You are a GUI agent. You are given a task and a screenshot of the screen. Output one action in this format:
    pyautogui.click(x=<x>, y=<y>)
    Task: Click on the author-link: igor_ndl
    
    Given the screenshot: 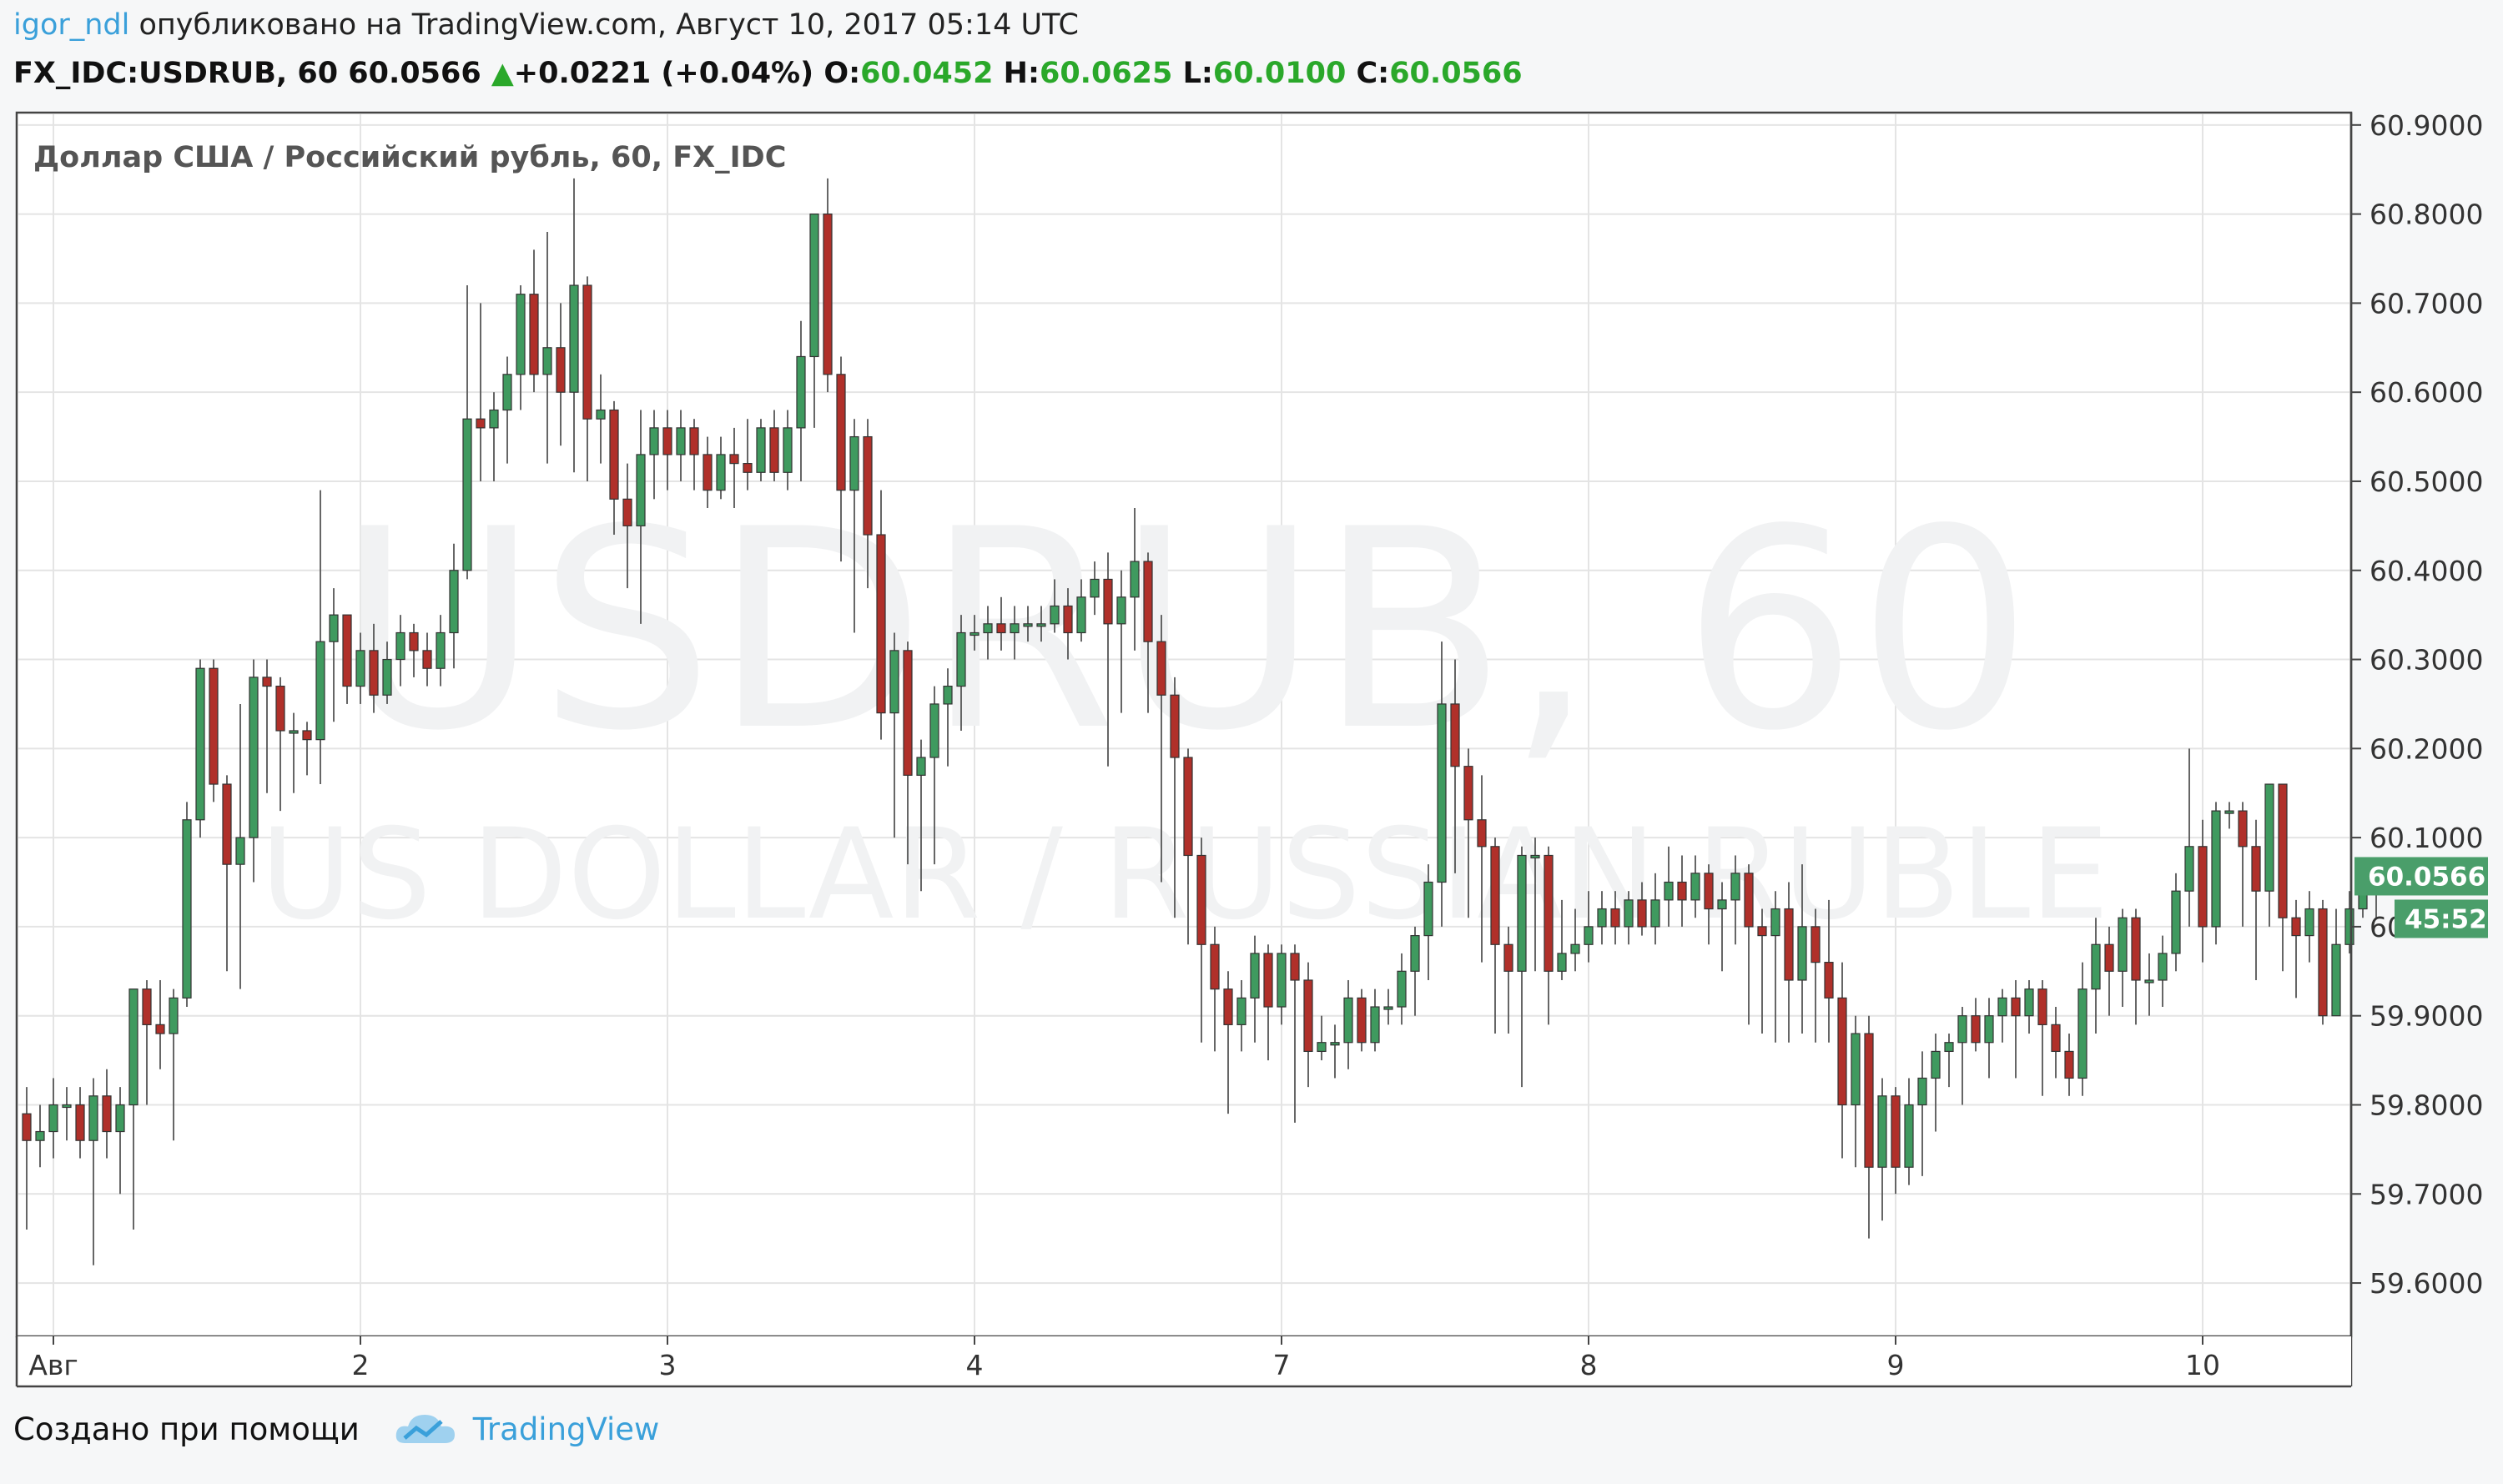 What is the action you would take?
    pyautogui.click(x=72, y=25)
    